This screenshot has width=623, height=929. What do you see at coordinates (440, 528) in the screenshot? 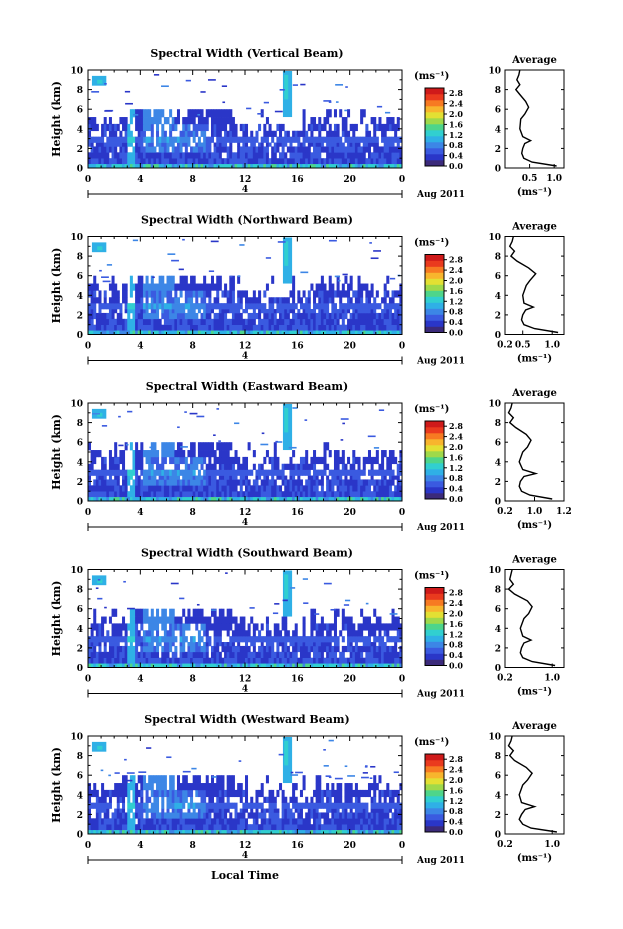
I see `date-label: Aug 2011` at bounding box center [440, 528].